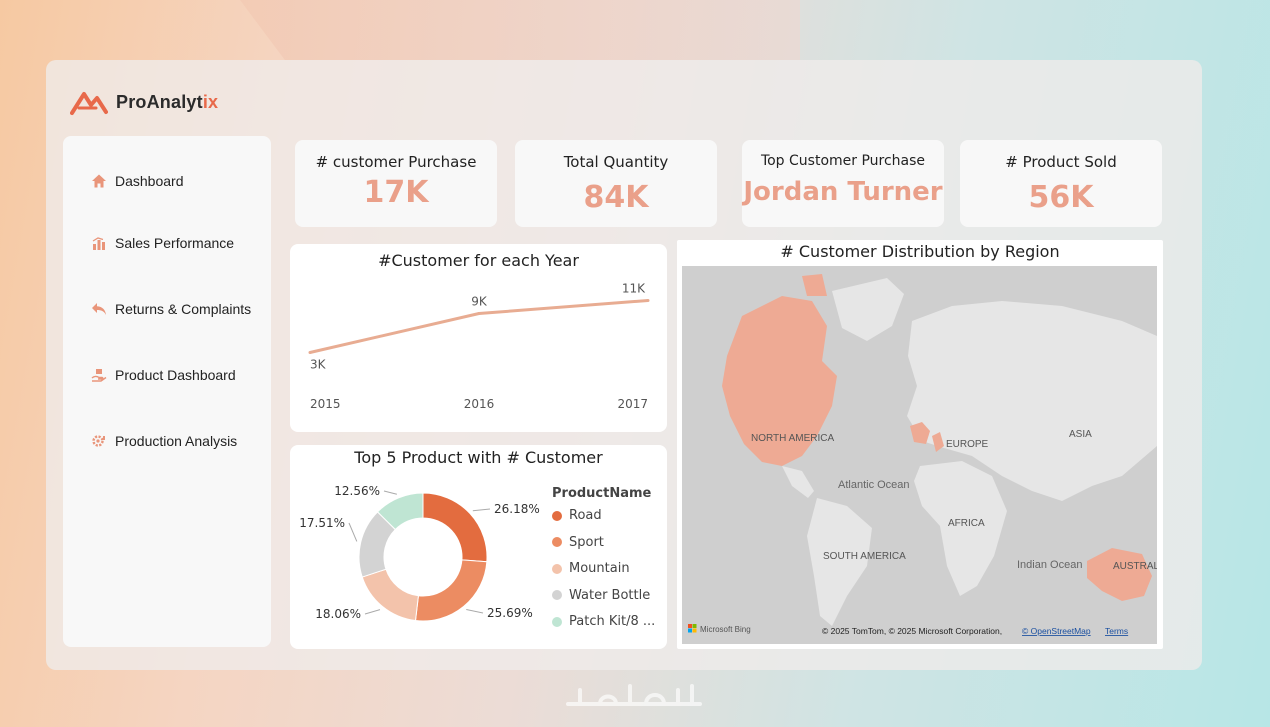 The image size is (1270, 727). What do you see at coordinates (396, 192) in the screenshot?
I see `kpi-value: 17K` at bounding box center [396, 192].